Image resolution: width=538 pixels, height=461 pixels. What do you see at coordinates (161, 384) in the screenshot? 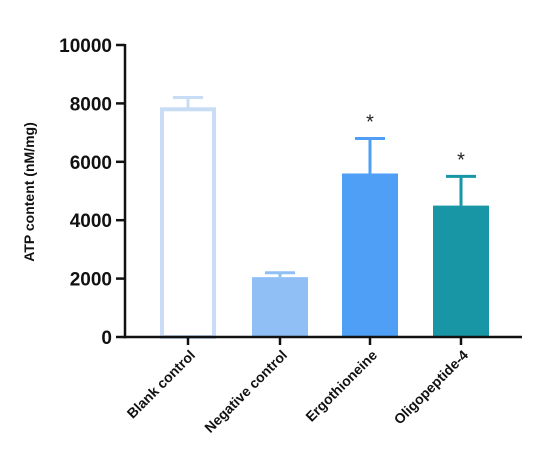
I see `x-tick-label-0: Blank control` at bounding box center [161, 384].